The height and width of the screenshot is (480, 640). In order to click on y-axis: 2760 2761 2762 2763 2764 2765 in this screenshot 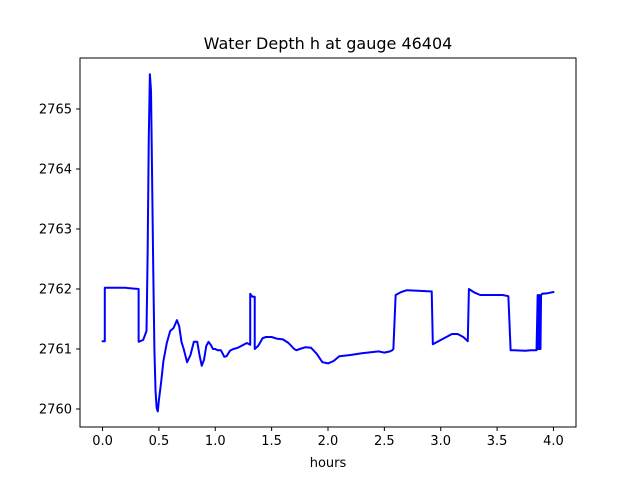, I will do `click(59, 260)`.